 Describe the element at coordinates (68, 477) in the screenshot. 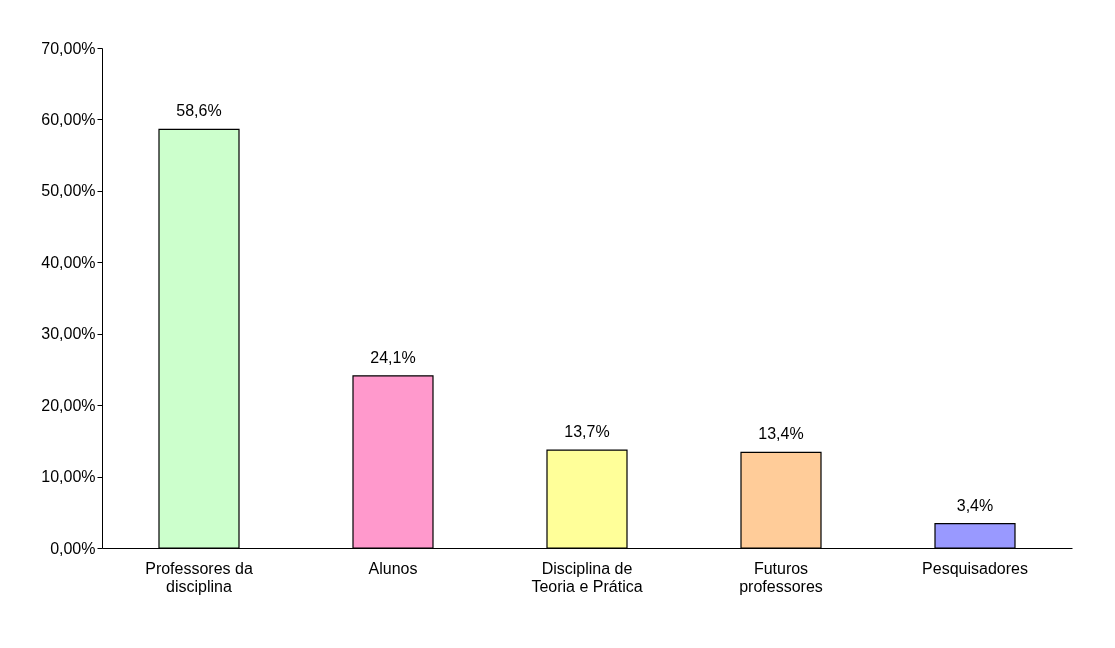

I see `y-tick-label: 10,00%` at that location.